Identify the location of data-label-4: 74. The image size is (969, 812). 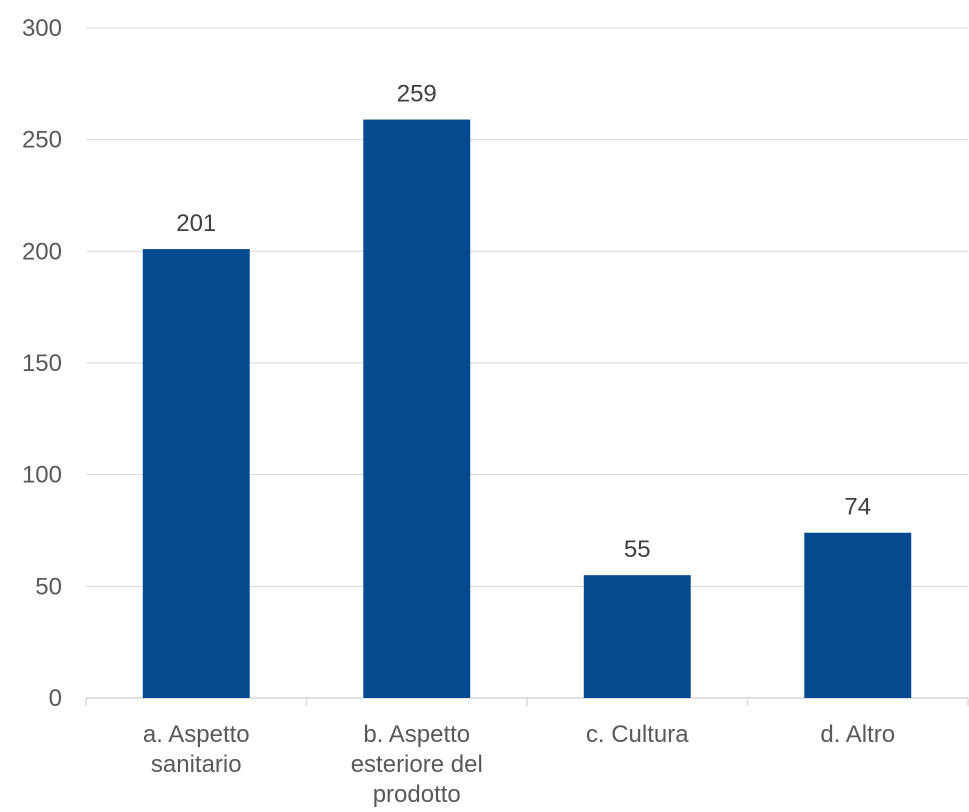
(857, 507).